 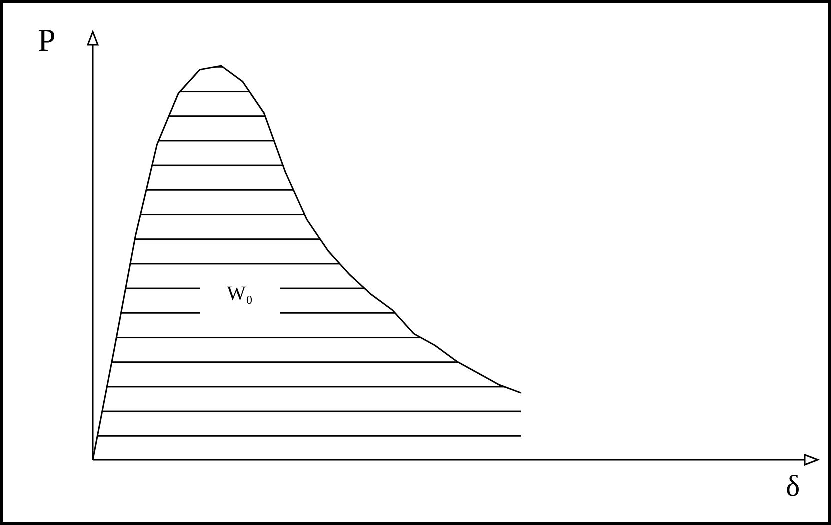 What do you see at coordinates (793, 487) in the screenshot?
I see `text: δ` at bounding box center [793, 487].